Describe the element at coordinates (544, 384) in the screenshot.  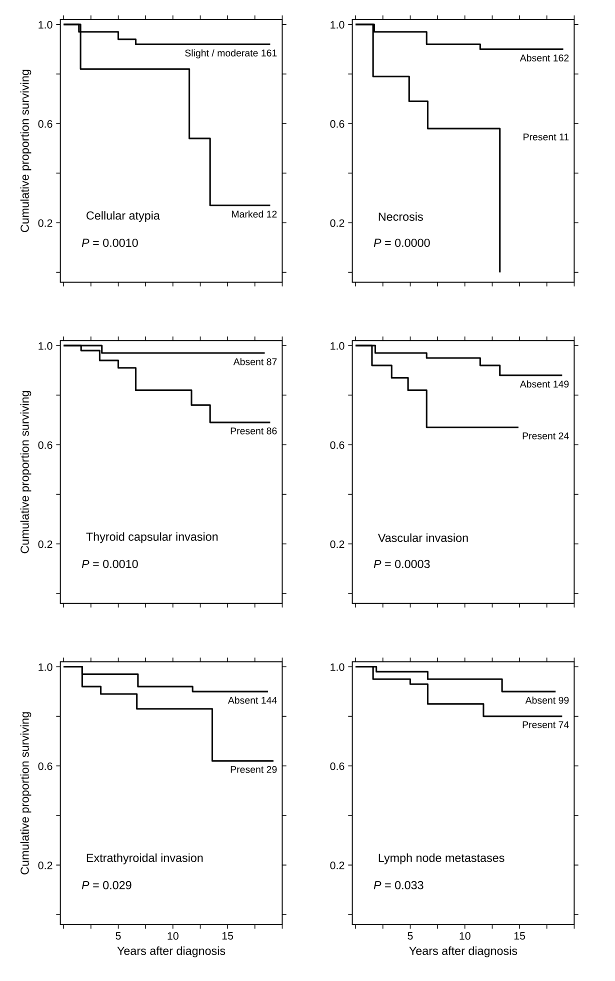
I see `series-label: Absent 149` at that location.